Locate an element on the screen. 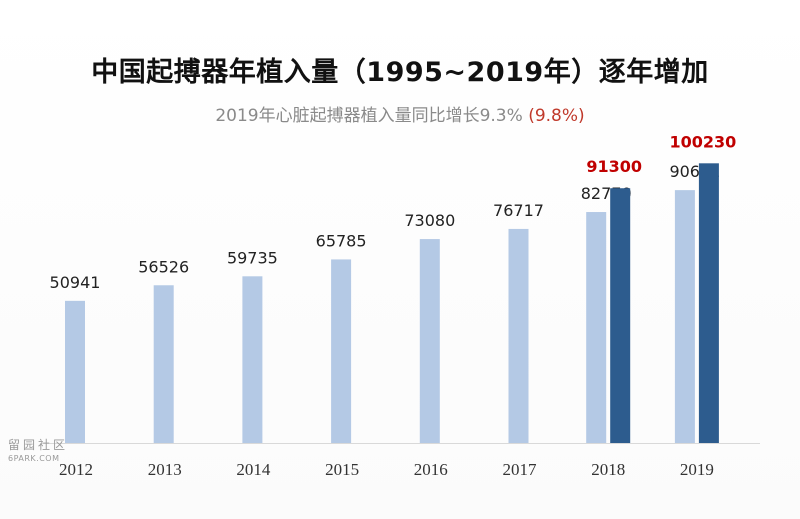 This screenshot has width=800, height=519. value-label-2014: 59735 is located at coordinates (252, 257).